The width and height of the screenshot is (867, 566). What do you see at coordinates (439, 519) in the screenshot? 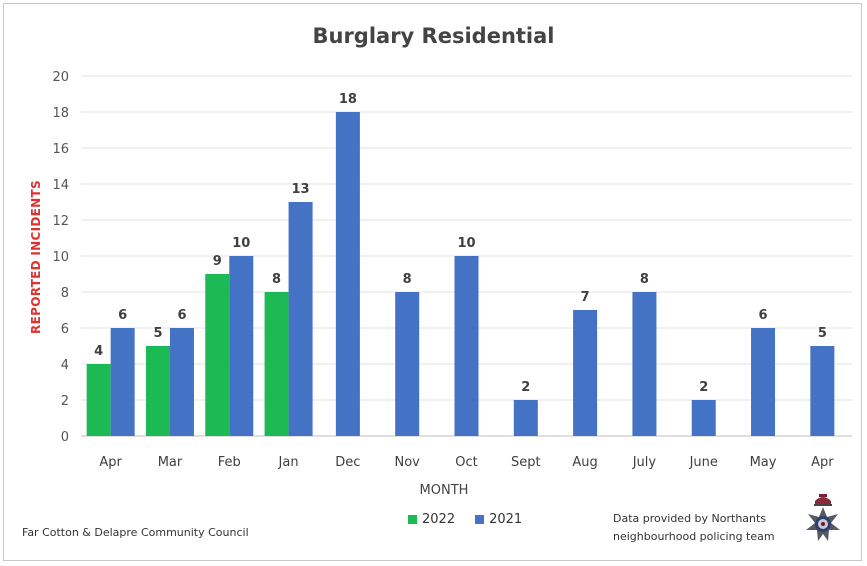
I see `legend-label-2022: 2022` at bounding box center [439, 519].